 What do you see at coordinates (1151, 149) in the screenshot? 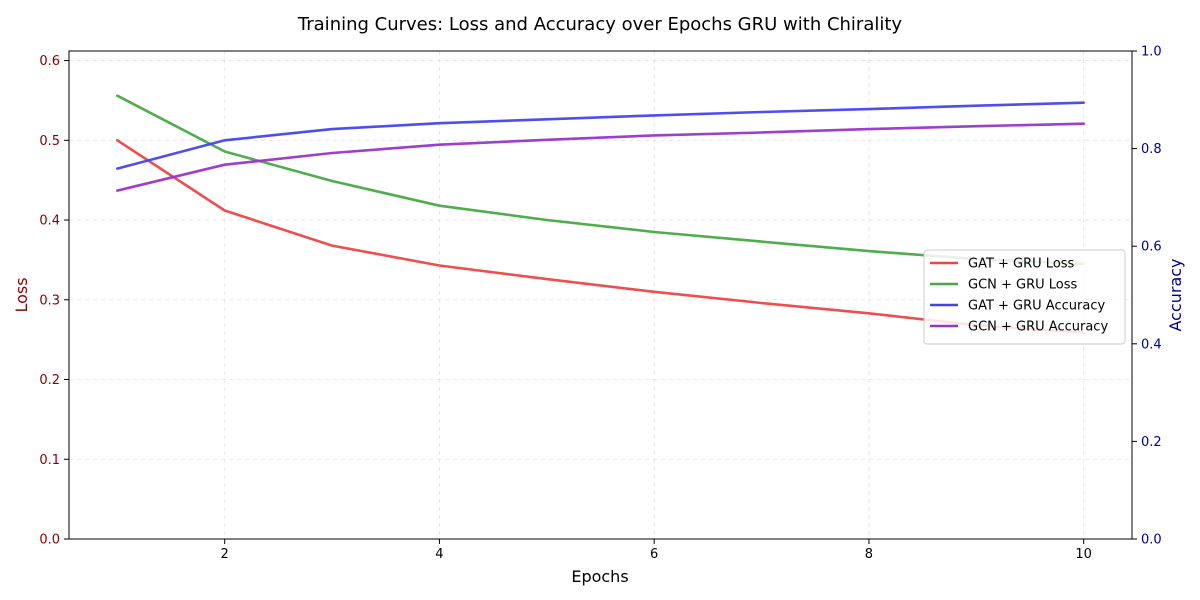
I see `y-right-tick-label: 0.8` at bounding box center [1151, 149].